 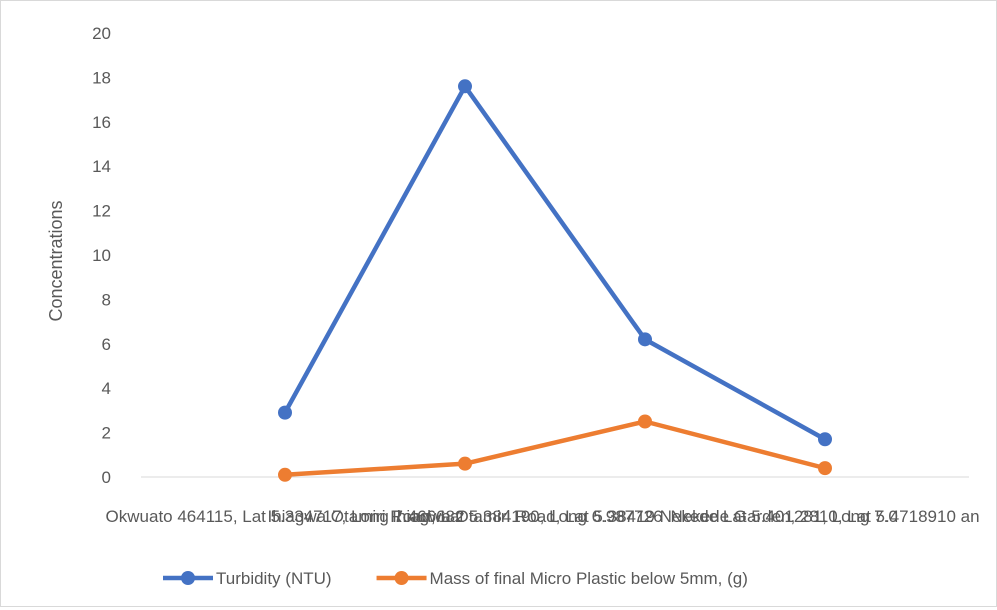 What do you see at coordinates (106, 344) in the screenshot?
I see `y-tick-label: 6` at bounding box center [106, 344].